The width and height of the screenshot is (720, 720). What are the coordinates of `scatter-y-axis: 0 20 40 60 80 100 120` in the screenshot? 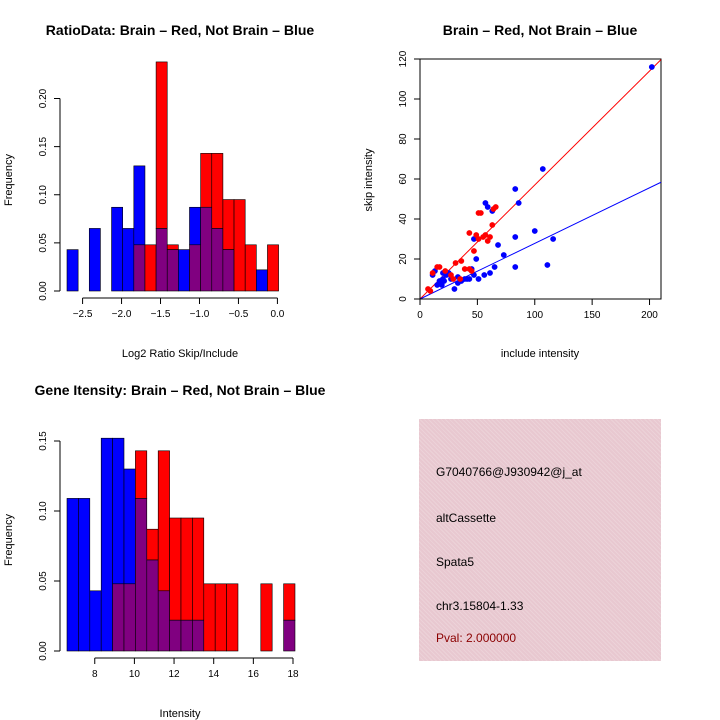 It's located at (409, 176).